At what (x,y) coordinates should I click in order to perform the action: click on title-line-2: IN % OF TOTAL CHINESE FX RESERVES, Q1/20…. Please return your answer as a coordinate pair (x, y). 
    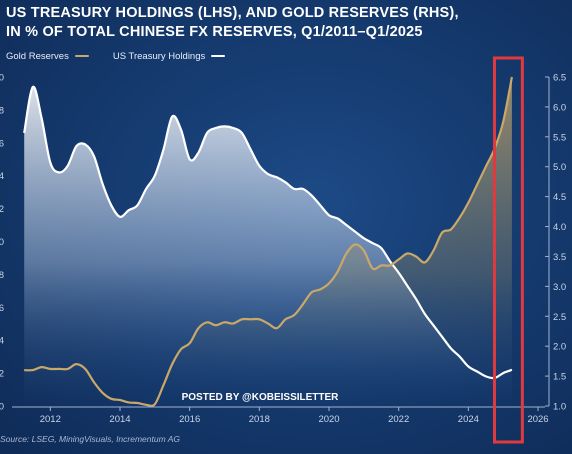
    Looking at the image, I should click on (214, 32).